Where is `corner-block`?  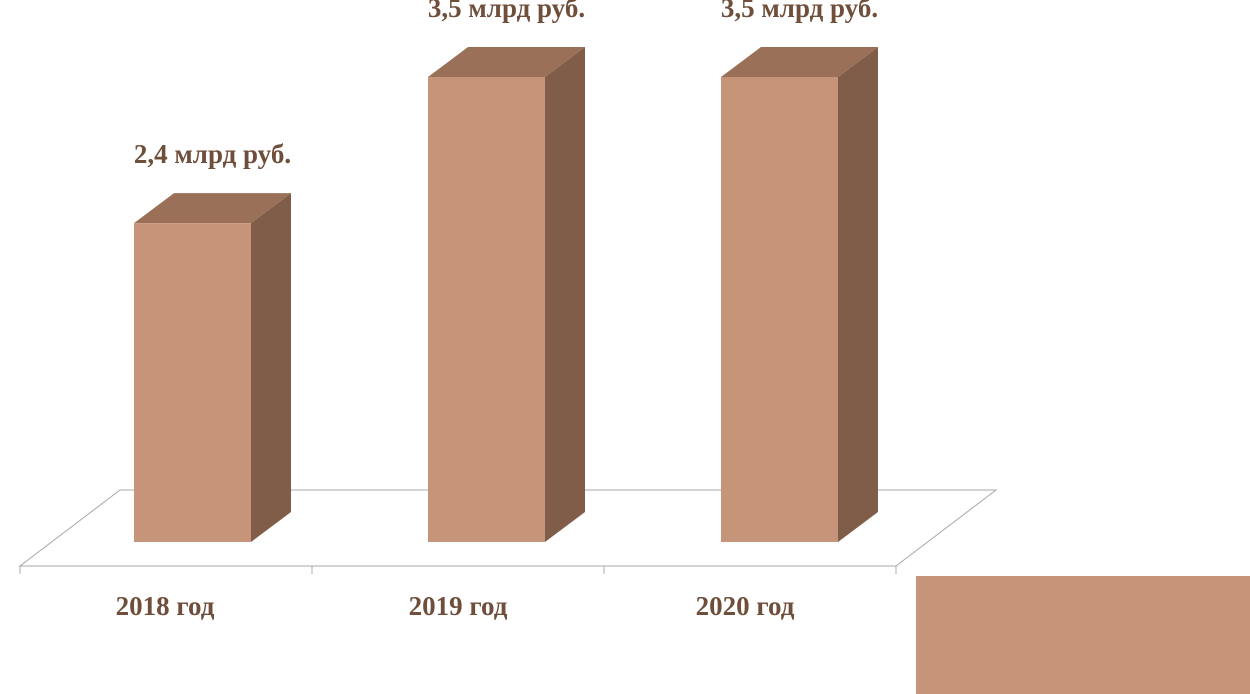 corner-block is located at coordinates (1083, 635).